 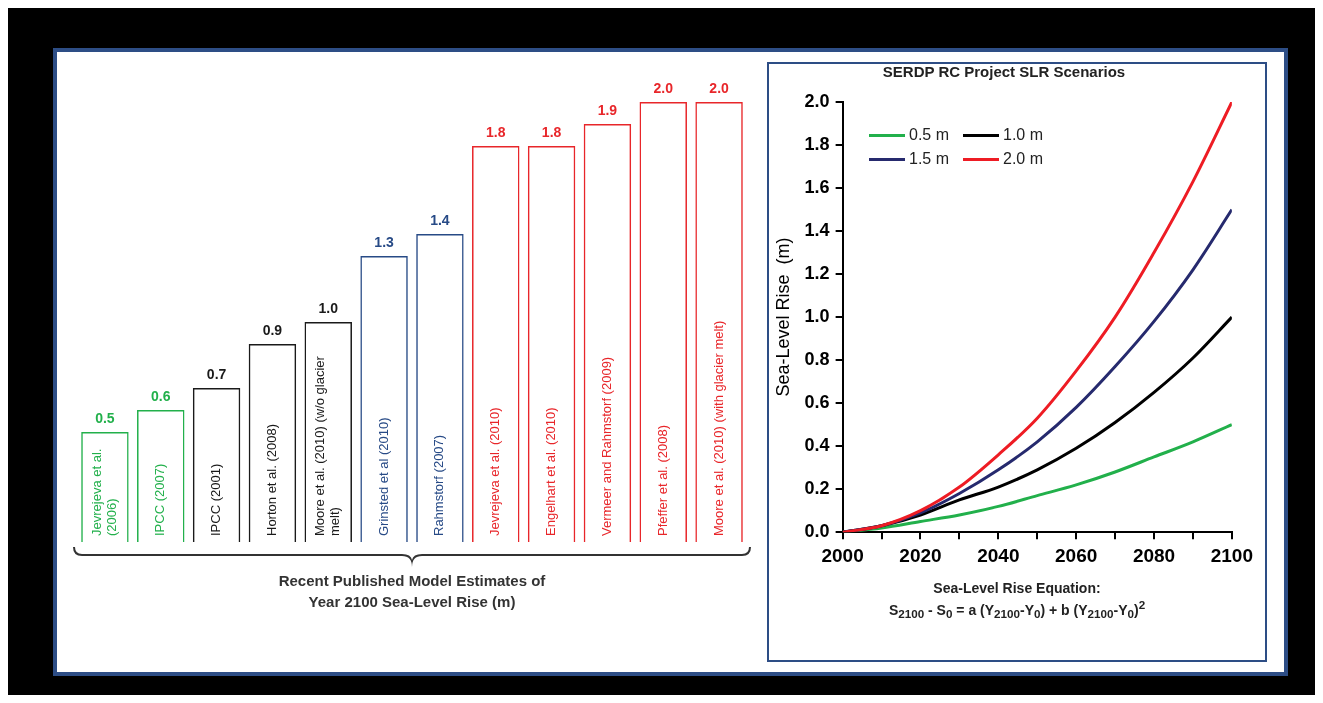 I want to click on data-label: 1.4, so click(x=440, y=219).